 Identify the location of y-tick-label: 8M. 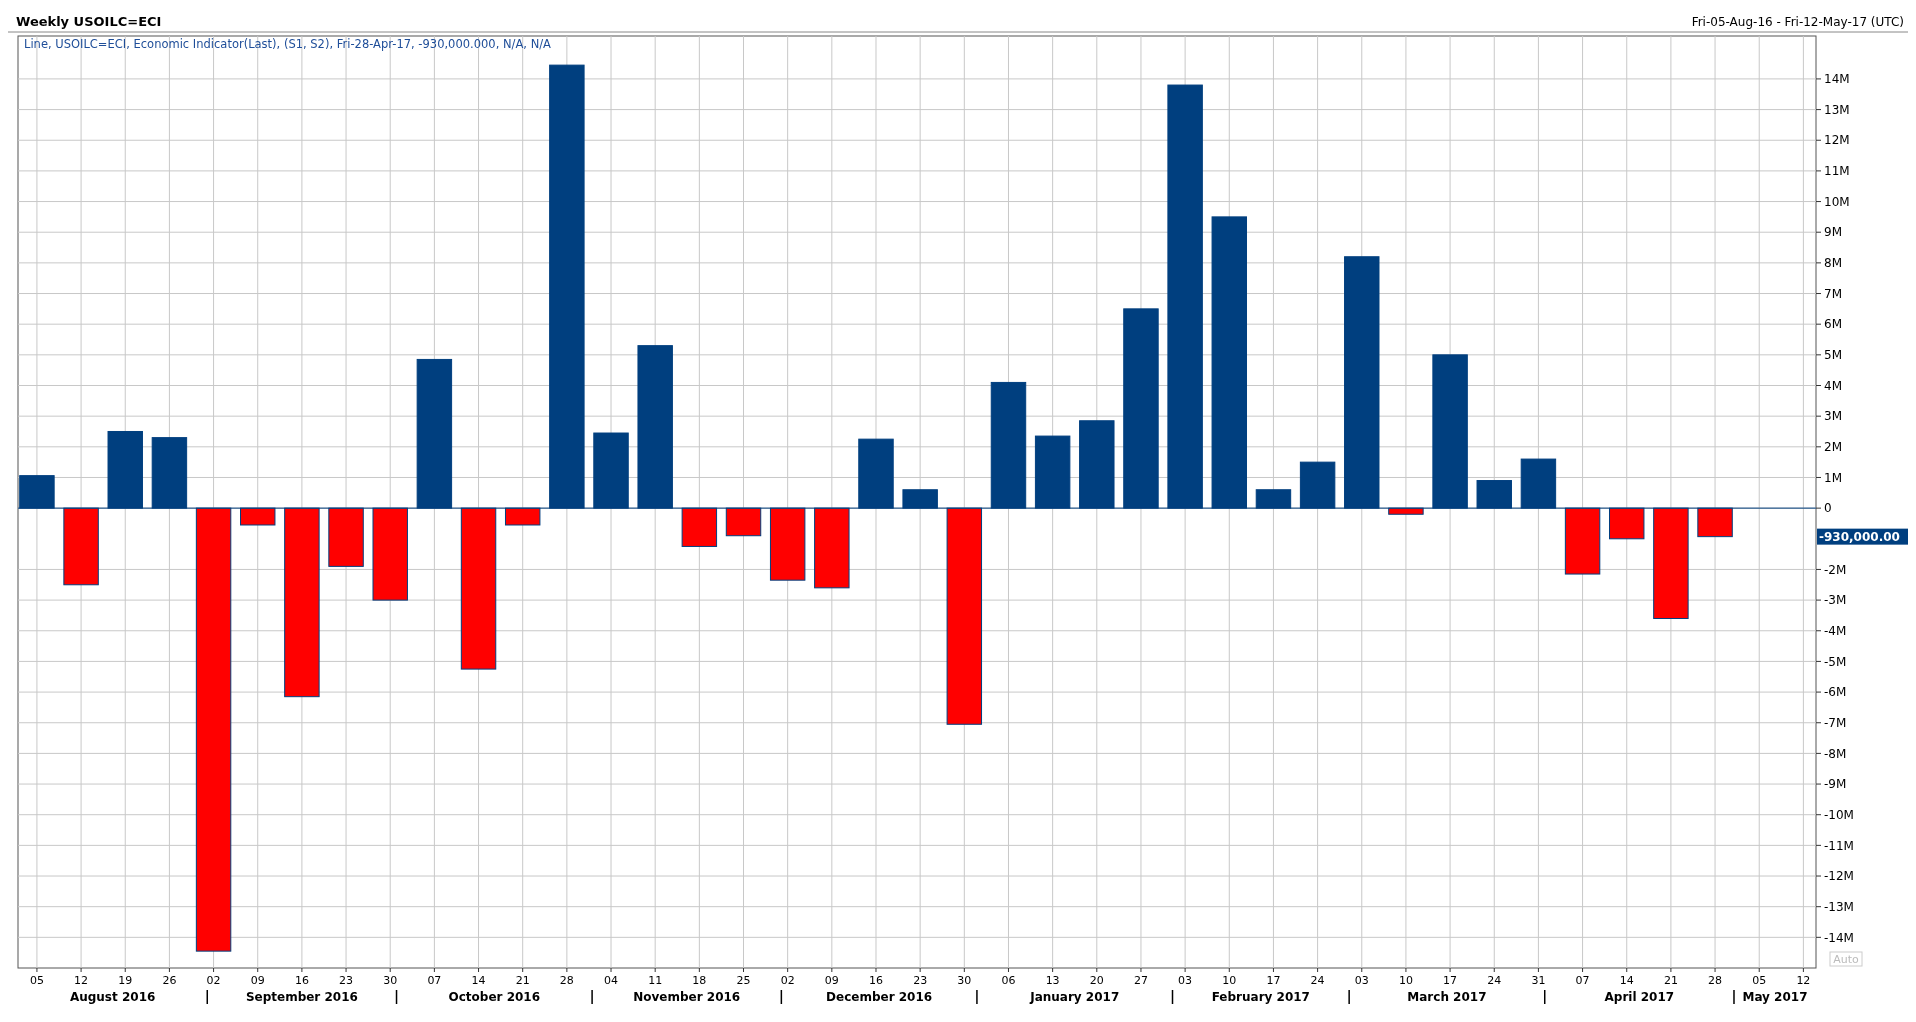
(1833, 263).